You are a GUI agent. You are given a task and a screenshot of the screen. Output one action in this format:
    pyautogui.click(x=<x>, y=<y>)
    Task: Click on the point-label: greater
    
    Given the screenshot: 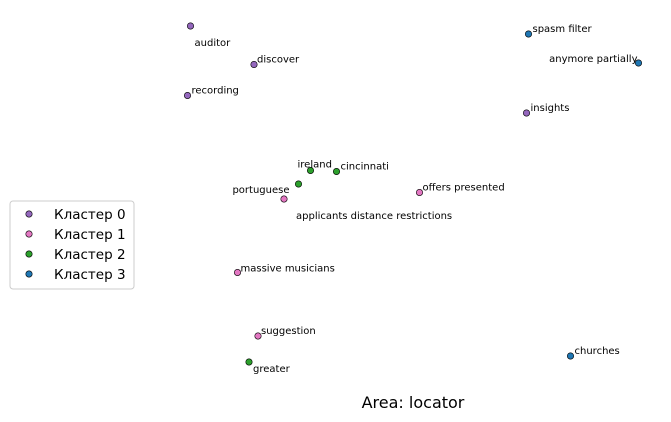 What is the action you would take?
    pyautogui.click(x=272, y=369)
    